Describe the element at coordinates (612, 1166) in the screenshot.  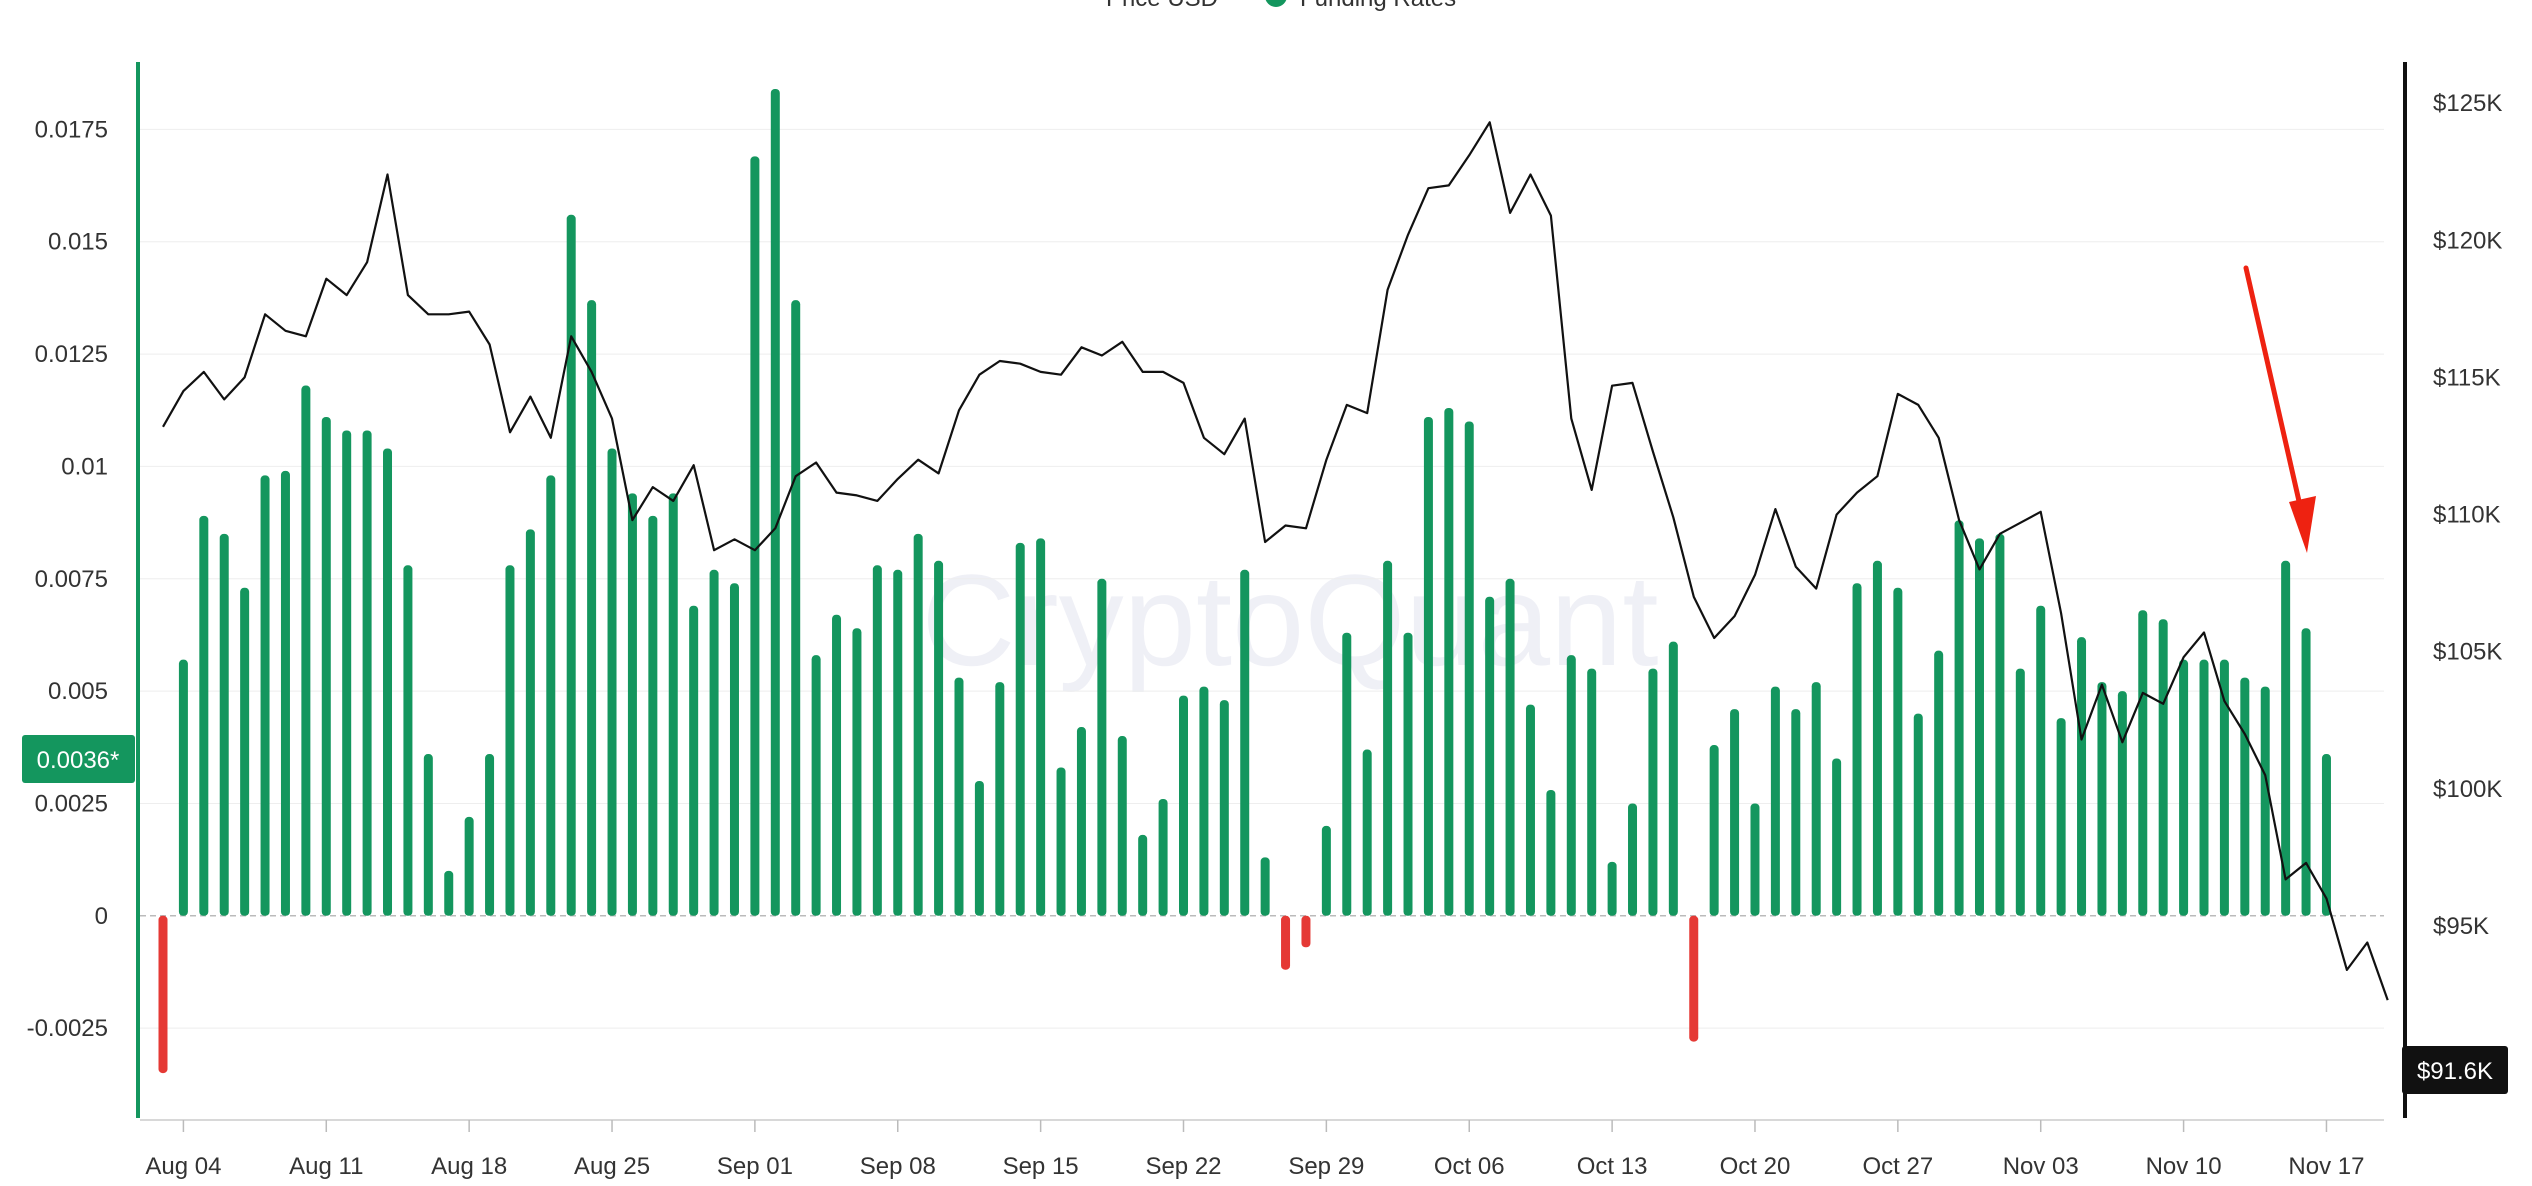
I see `x-tick-label: Aug 25` at that location.